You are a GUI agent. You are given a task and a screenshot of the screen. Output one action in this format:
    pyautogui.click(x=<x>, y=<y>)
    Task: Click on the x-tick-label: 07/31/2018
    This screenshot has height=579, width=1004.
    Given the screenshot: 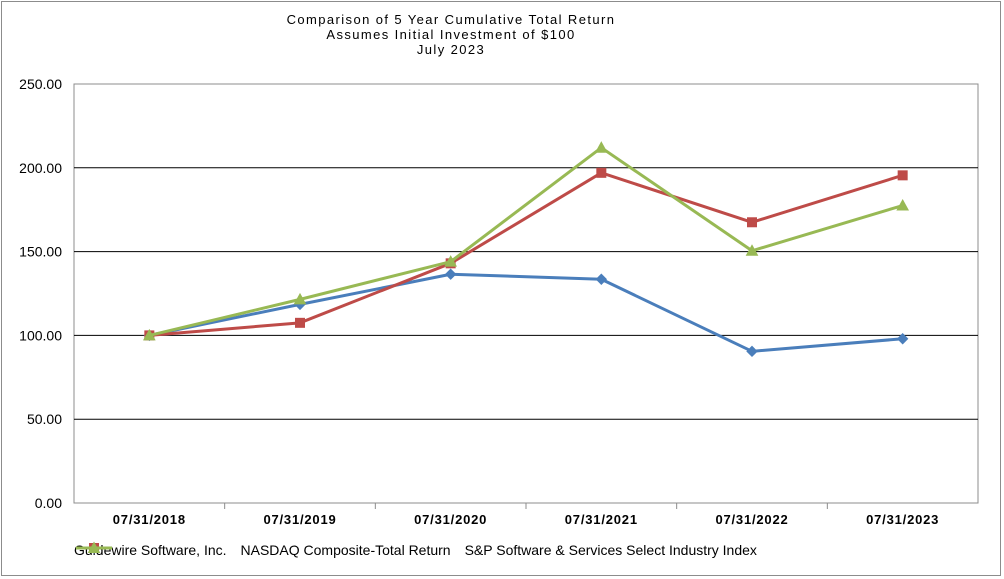 What is the action you would take?
    pyautogui.click(x=149, y=519)
    